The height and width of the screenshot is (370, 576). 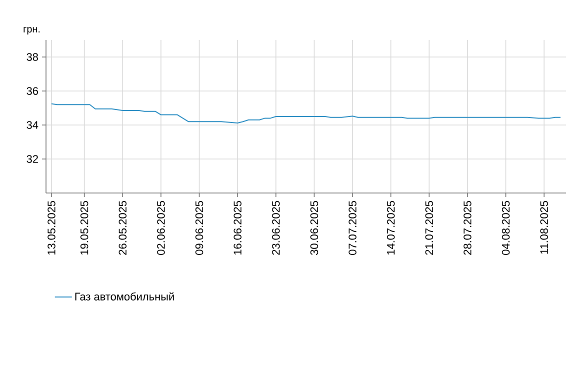 What do you see at coordinates (306, 113) in the screenshot?
I see `line-series` at bounding box center [306, 113].